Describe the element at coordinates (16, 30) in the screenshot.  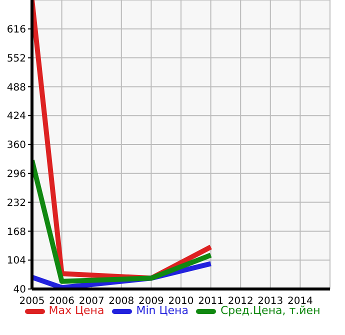
I see `y-tick-label: 616` at that location.